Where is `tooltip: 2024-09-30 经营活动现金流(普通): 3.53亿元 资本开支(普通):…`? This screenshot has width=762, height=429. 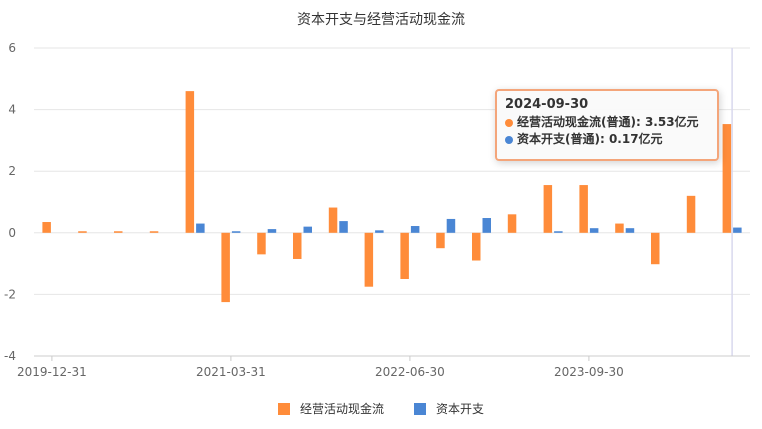
tooltip: 2024-09-30 经营活动现金流(普通): 3.53亿元 资本开支(普通):… is located at coordinates (607, 125).